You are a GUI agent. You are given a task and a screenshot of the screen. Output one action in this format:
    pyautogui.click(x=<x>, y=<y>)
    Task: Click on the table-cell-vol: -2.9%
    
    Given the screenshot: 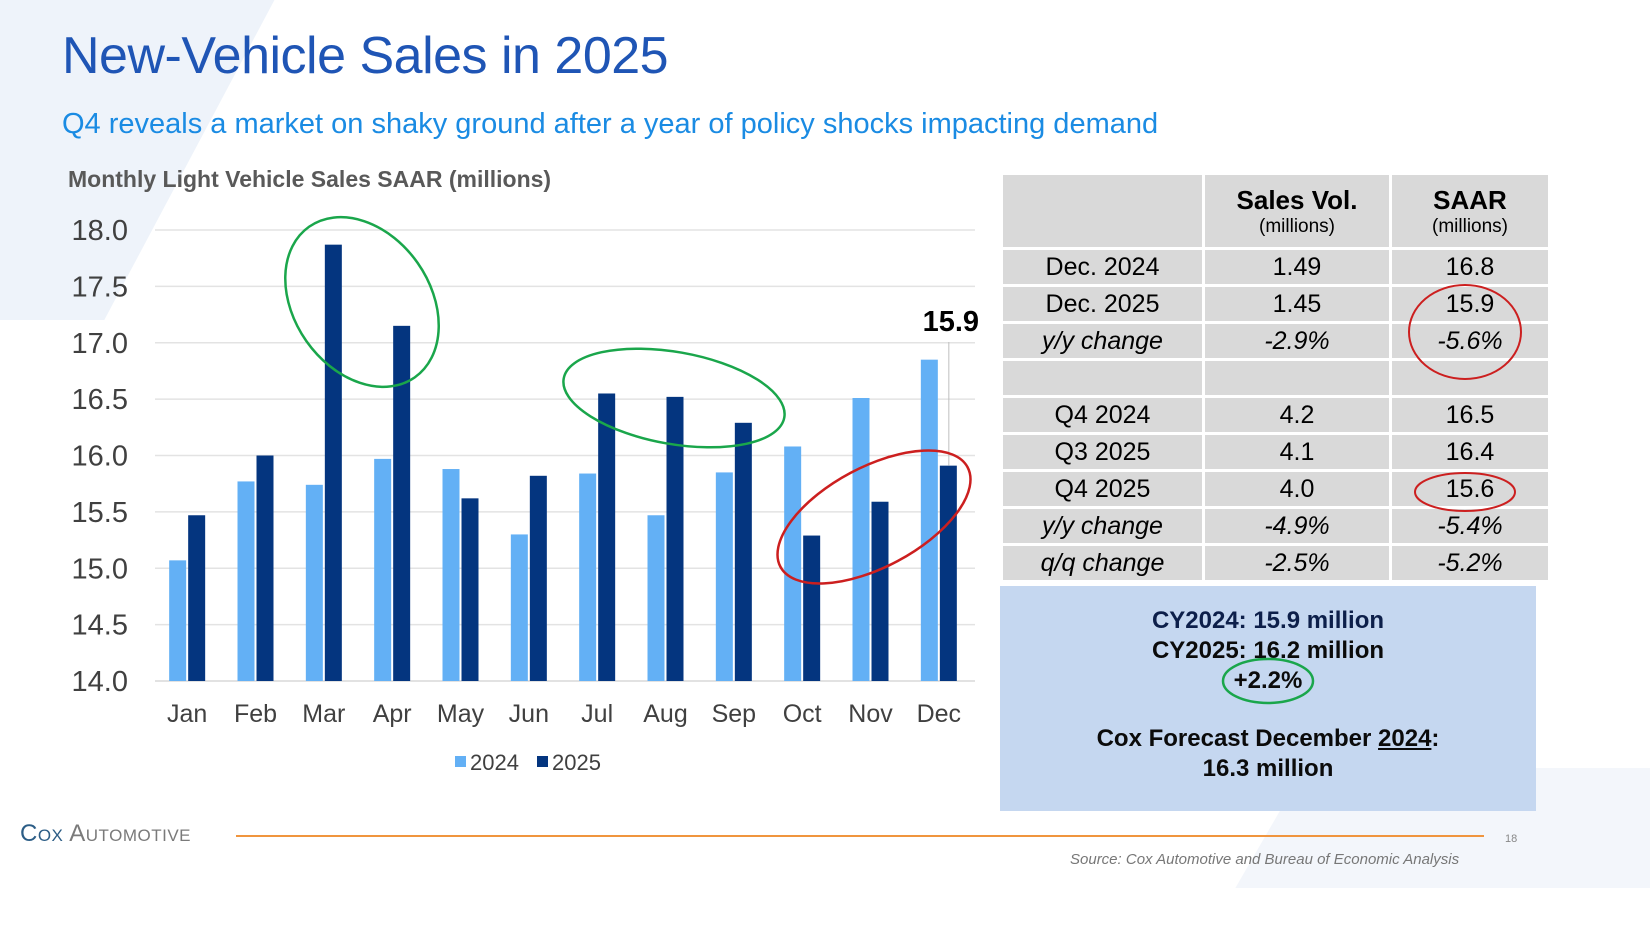 What is the action you would take?
    pyautogui.click(x=1297, y=341)
    